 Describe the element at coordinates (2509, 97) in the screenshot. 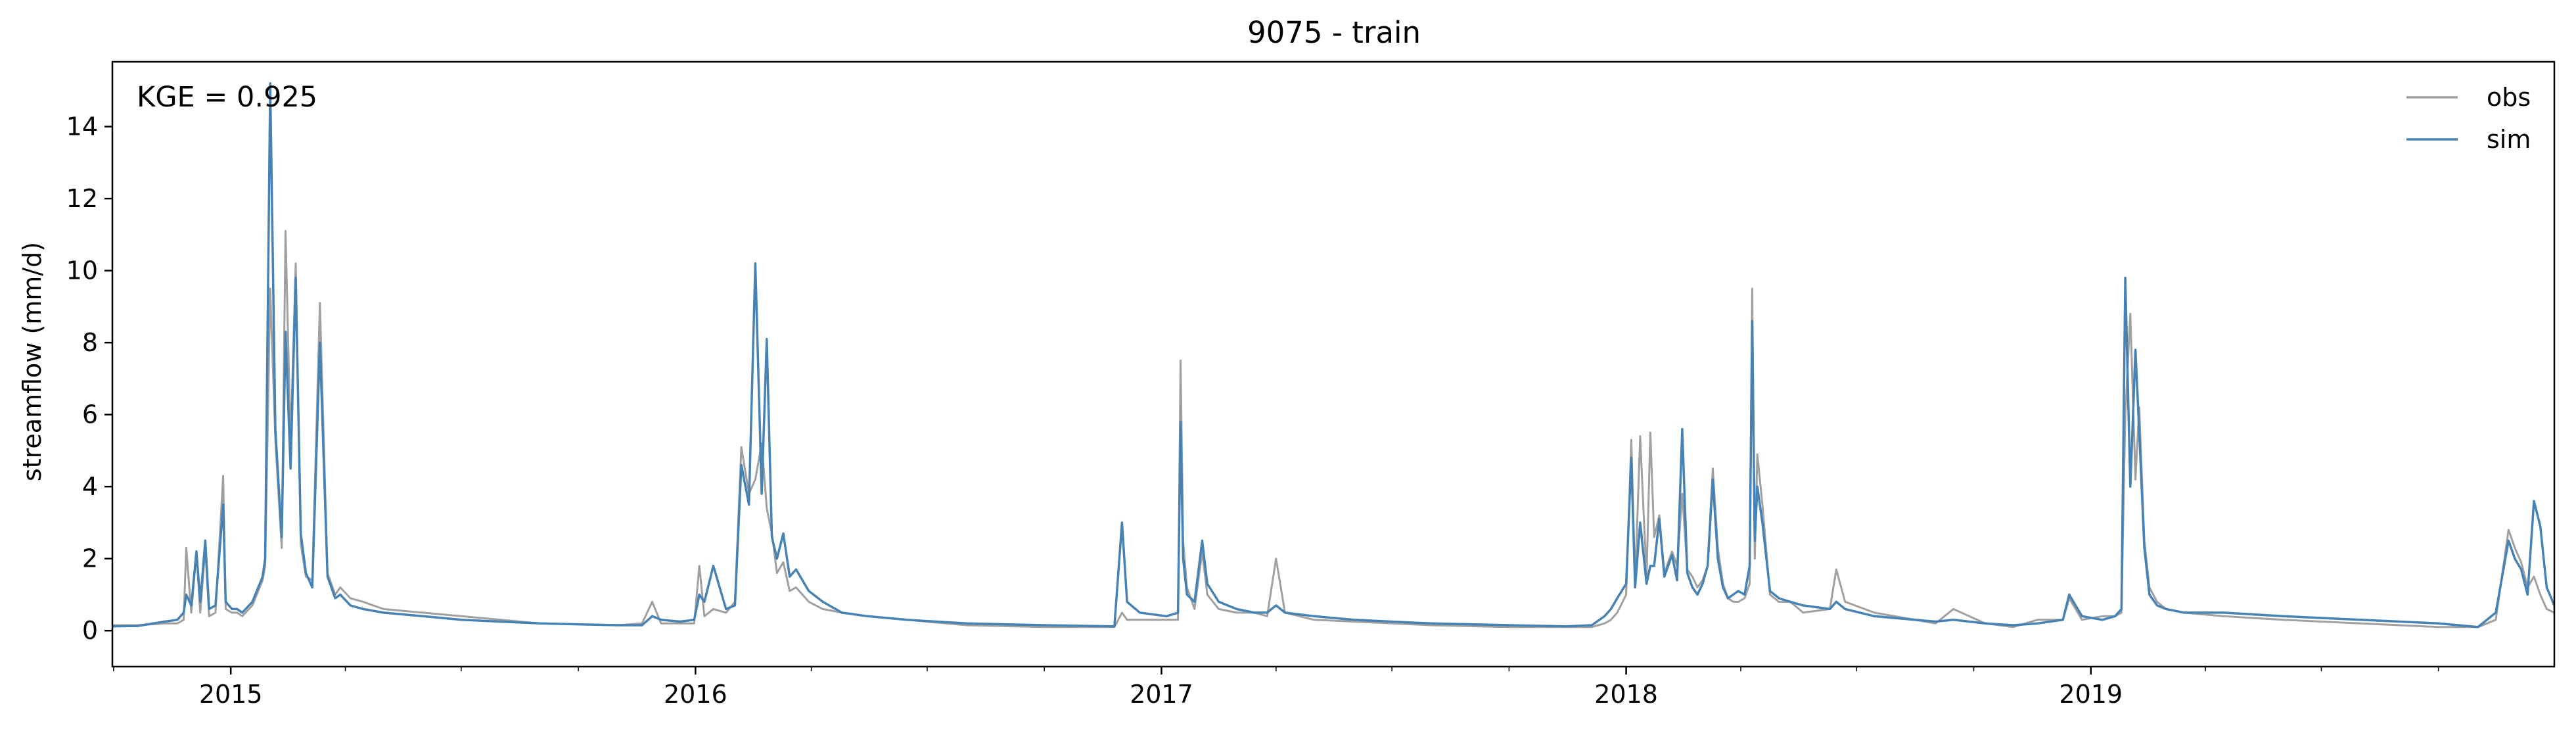

I see `legend-label-obs: obs` at that location.